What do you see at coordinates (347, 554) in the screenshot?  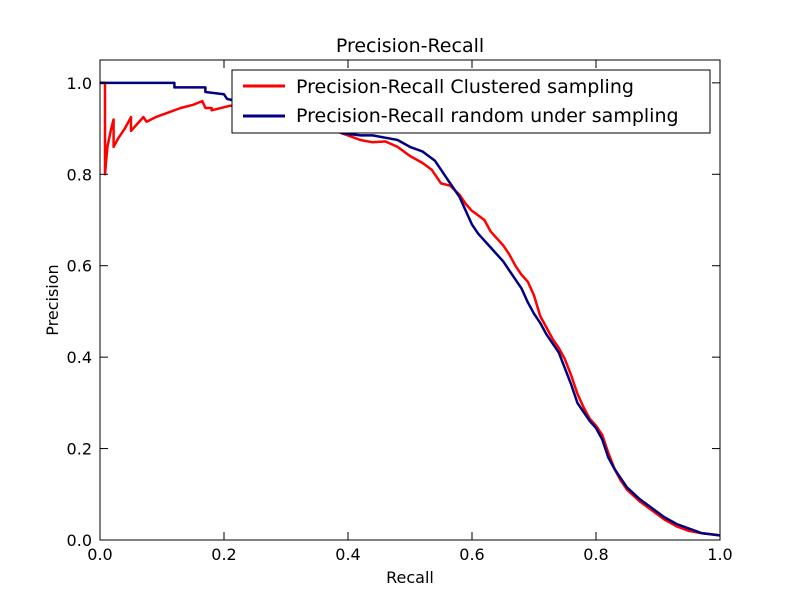 I see `x-tick-label: 0.4` at bounding box center [347, 554].